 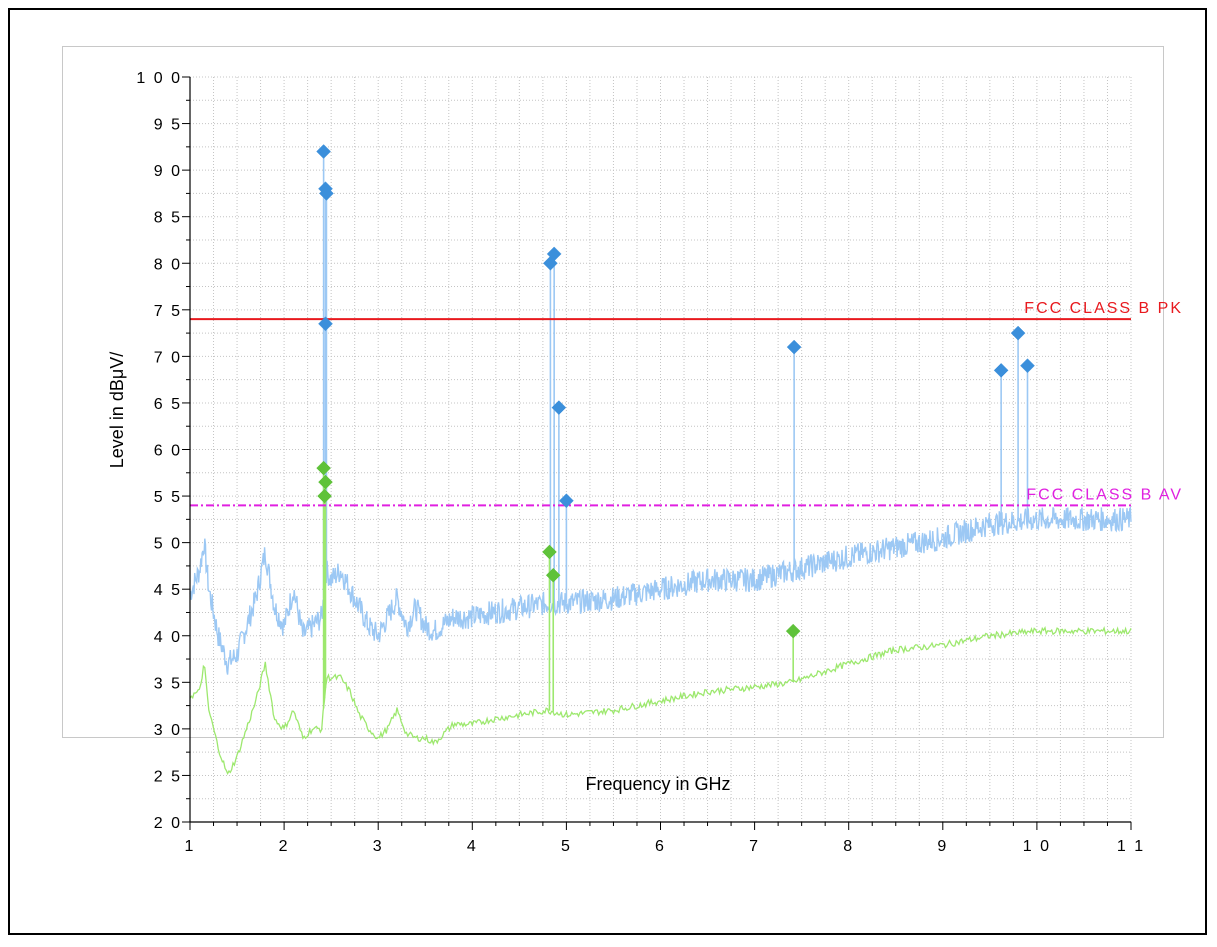 I want to click on x-tick-label: 1, so click(x=190, y=846).